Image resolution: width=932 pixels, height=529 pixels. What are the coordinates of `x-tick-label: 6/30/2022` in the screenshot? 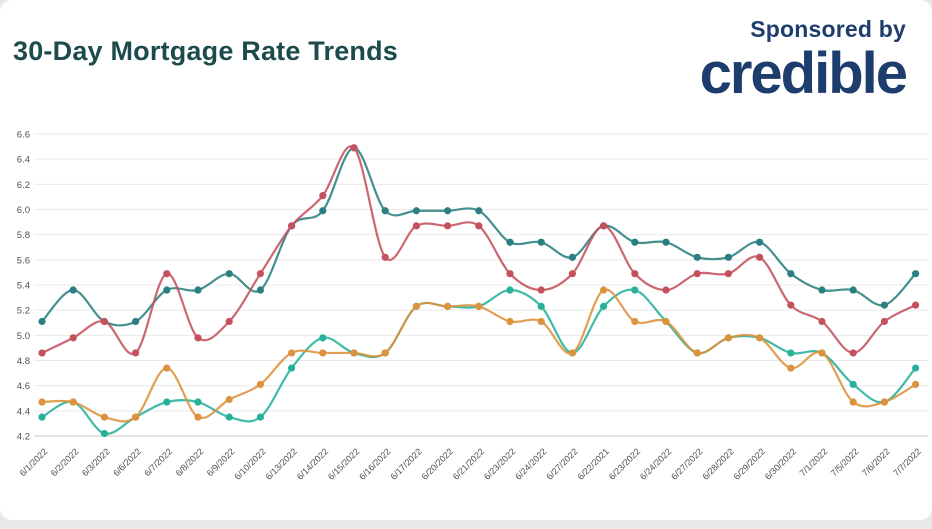 It's located at (780, 463).